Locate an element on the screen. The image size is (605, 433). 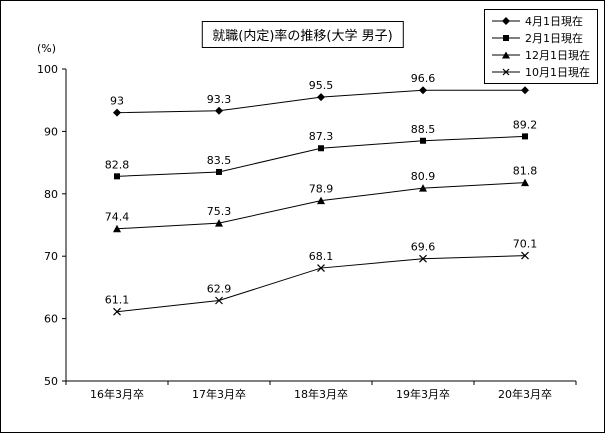
data-label: 89.2 is located at coordinates (525, 124).